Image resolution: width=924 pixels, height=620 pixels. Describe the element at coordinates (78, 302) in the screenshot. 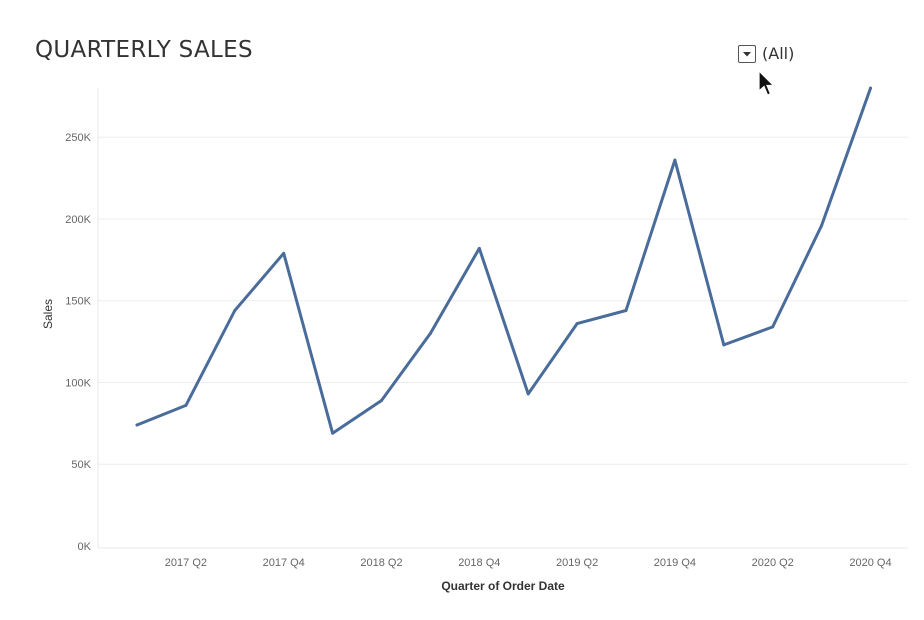

I see `y-tick-label: 150K` at that location.